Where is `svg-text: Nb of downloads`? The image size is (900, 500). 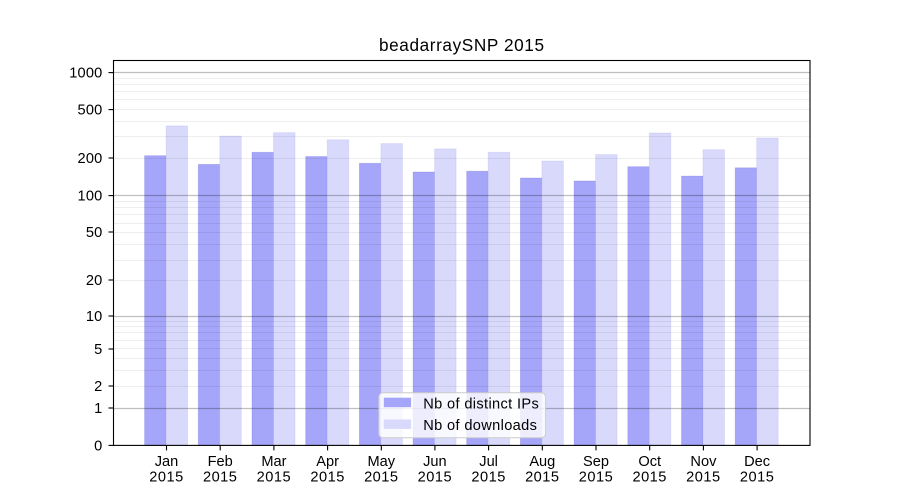
svg-text: Nb of downloads is located at coordinates (480, 426).